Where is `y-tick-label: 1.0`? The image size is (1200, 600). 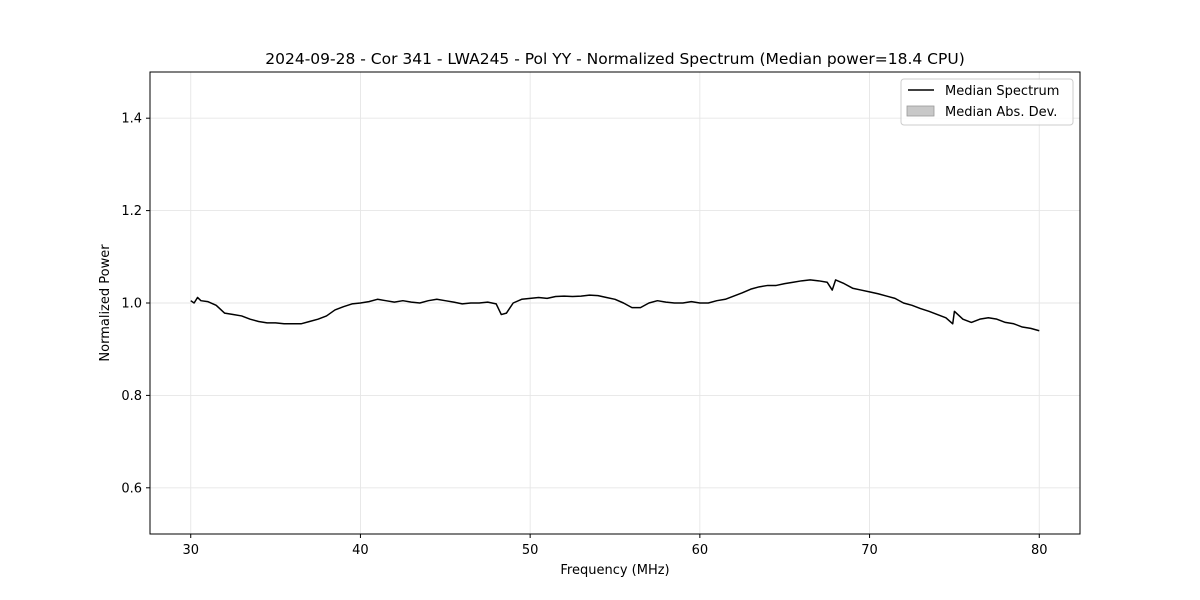 y-tick-label: 1.0 is located at coordinates (131, 304).